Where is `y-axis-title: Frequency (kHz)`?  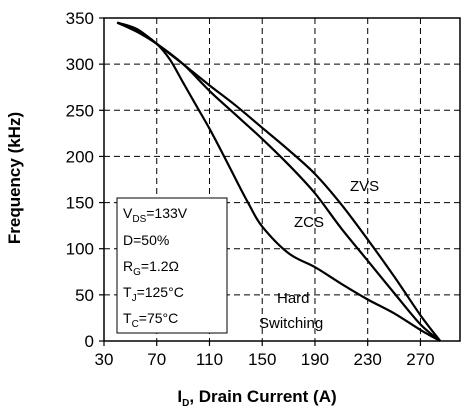 y-axis-title: Frequency (kHz) is located at coordinates (14, 178).